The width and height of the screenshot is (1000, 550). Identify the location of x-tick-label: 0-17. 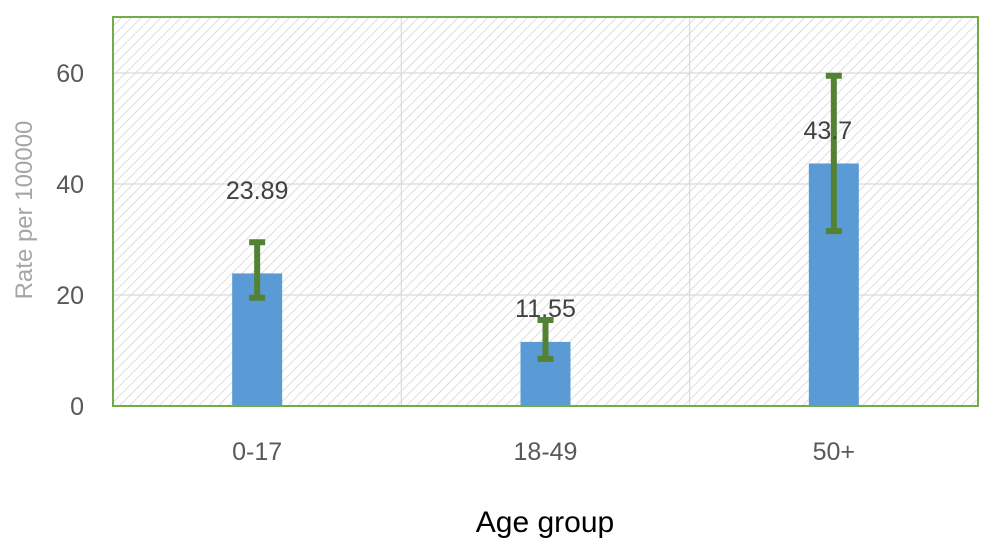
(257, 452).